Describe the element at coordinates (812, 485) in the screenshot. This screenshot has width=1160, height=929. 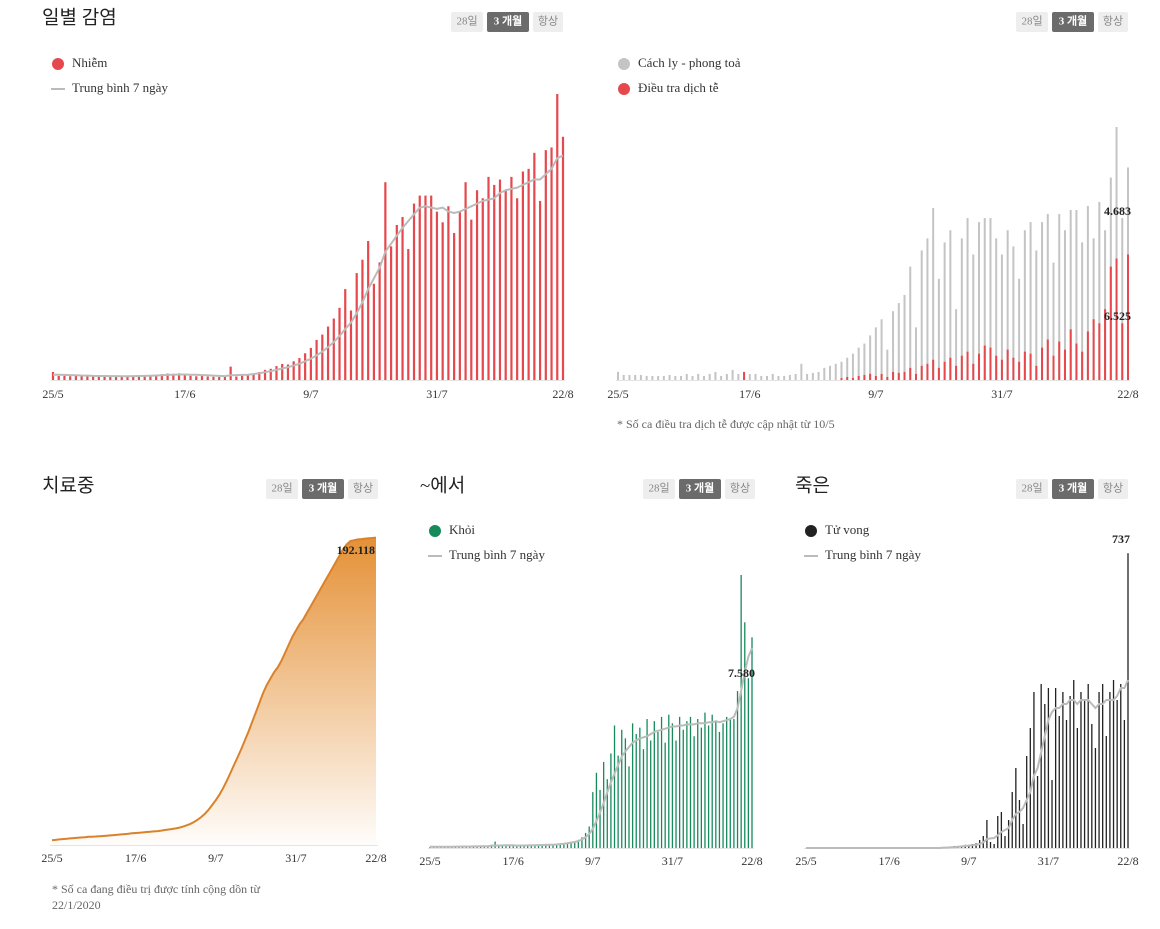
I see `chart-title: 죽은` at that location.